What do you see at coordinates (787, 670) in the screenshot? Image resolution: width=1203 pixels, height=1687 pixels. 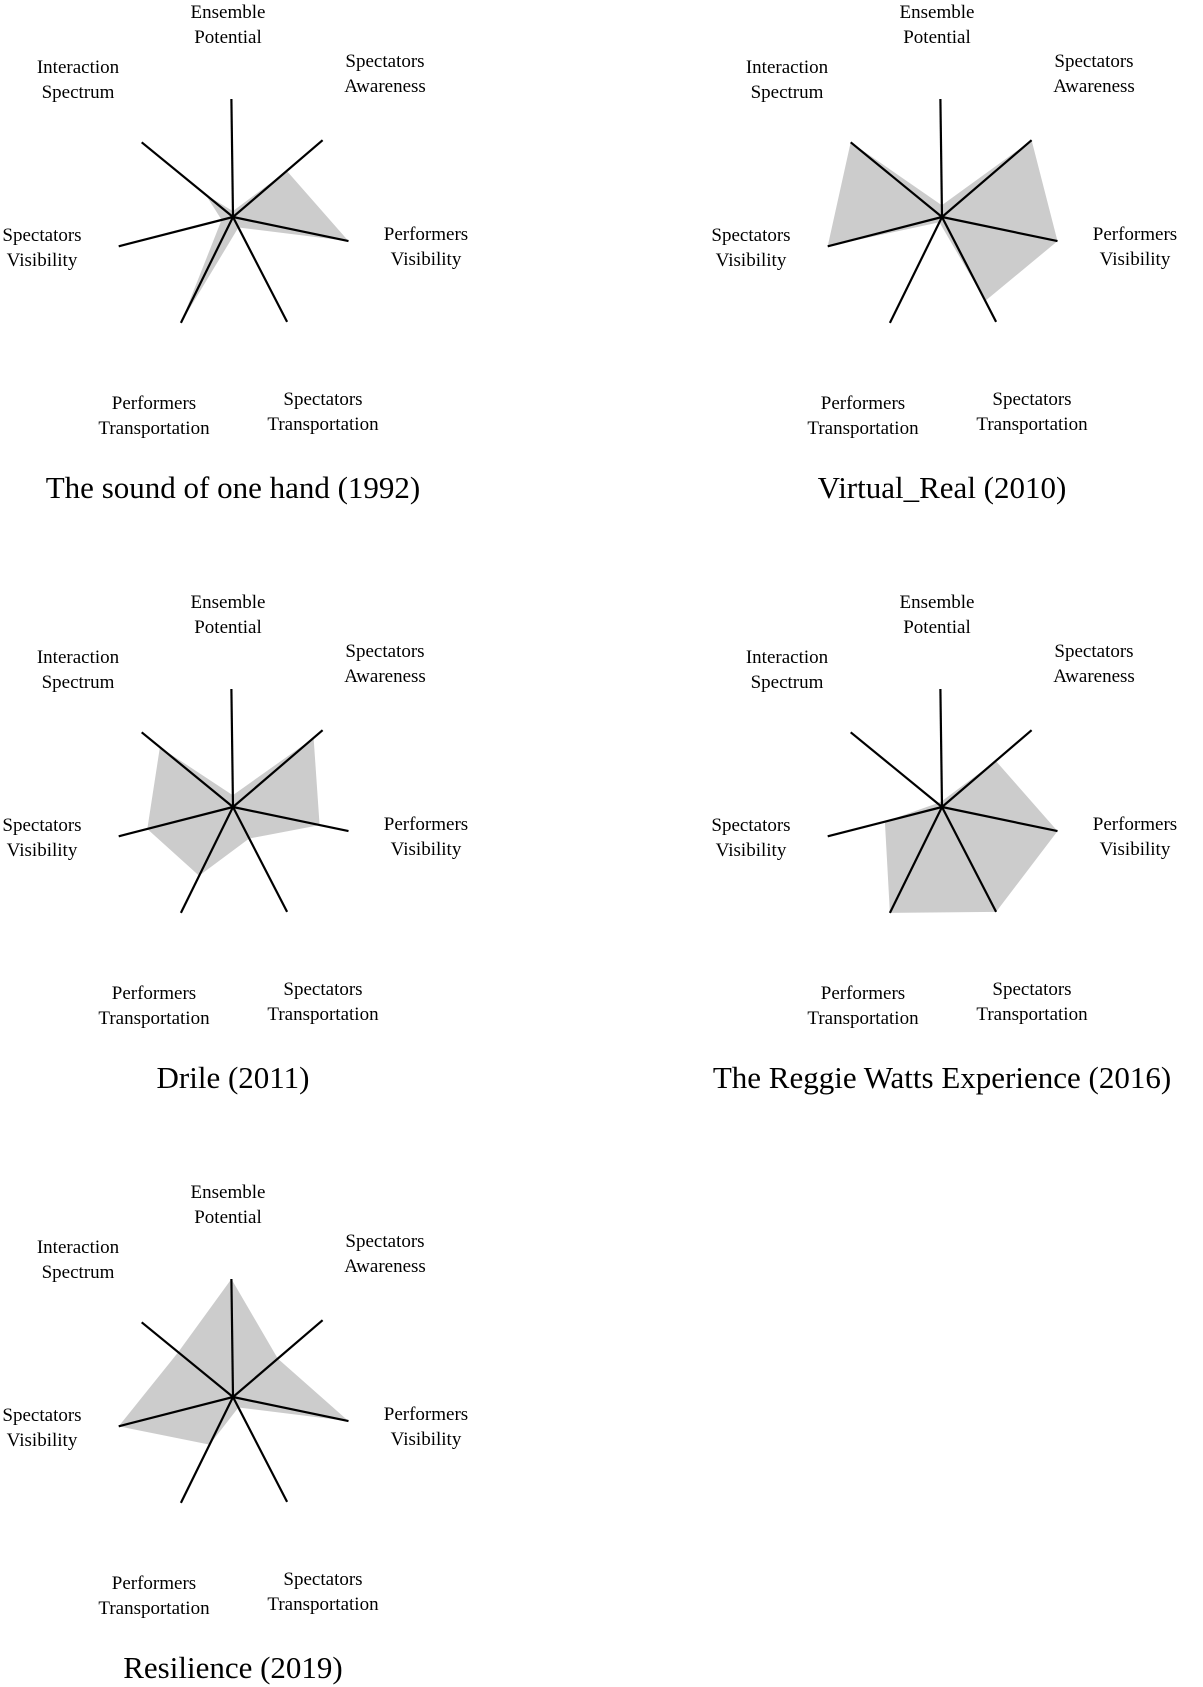 I see `axis-label: Interaction Spectrum` at bounding box center [787, 670].